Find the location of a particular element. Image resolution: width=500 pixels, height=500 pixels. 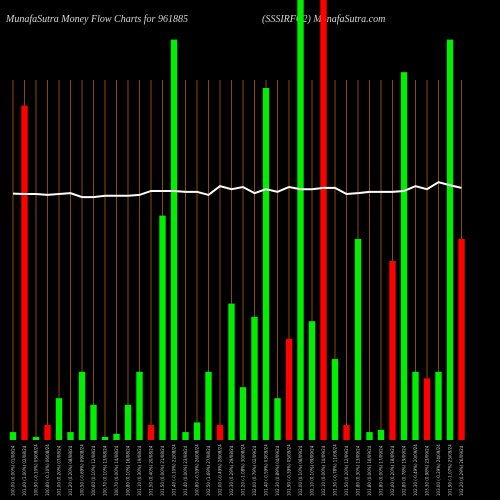

x-tick-label: 101.90 (-1.07%) 25/09/24 is located at coordinates (450, 470).